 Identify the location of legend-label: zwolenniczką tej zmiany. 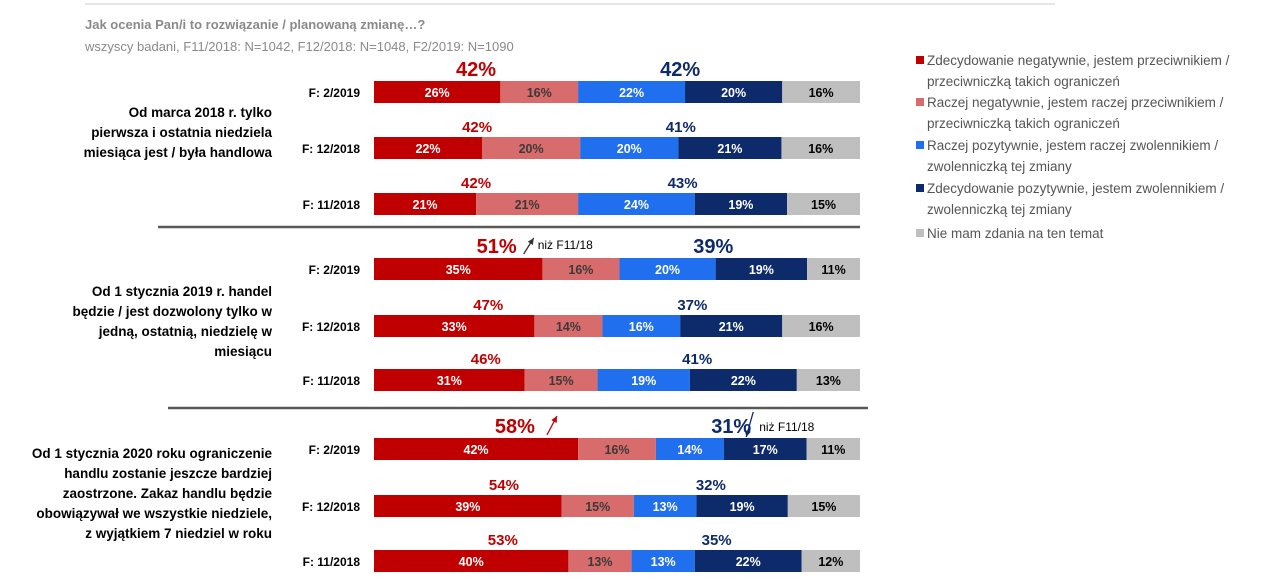
(999, 209).